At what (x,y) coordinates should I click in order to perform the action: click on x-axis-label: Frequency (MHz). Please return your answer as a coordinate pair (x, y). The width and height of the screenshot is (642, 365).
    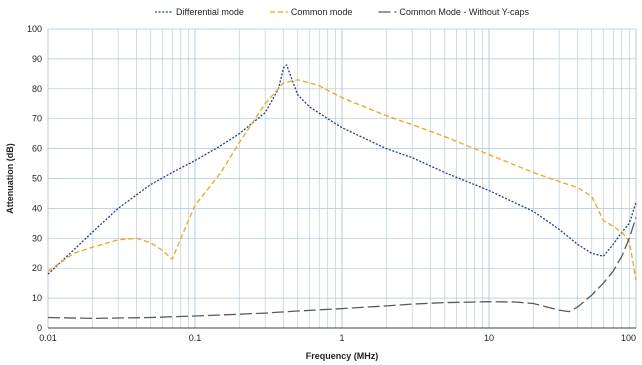
    Looking at the image, I should click on (342, 356).